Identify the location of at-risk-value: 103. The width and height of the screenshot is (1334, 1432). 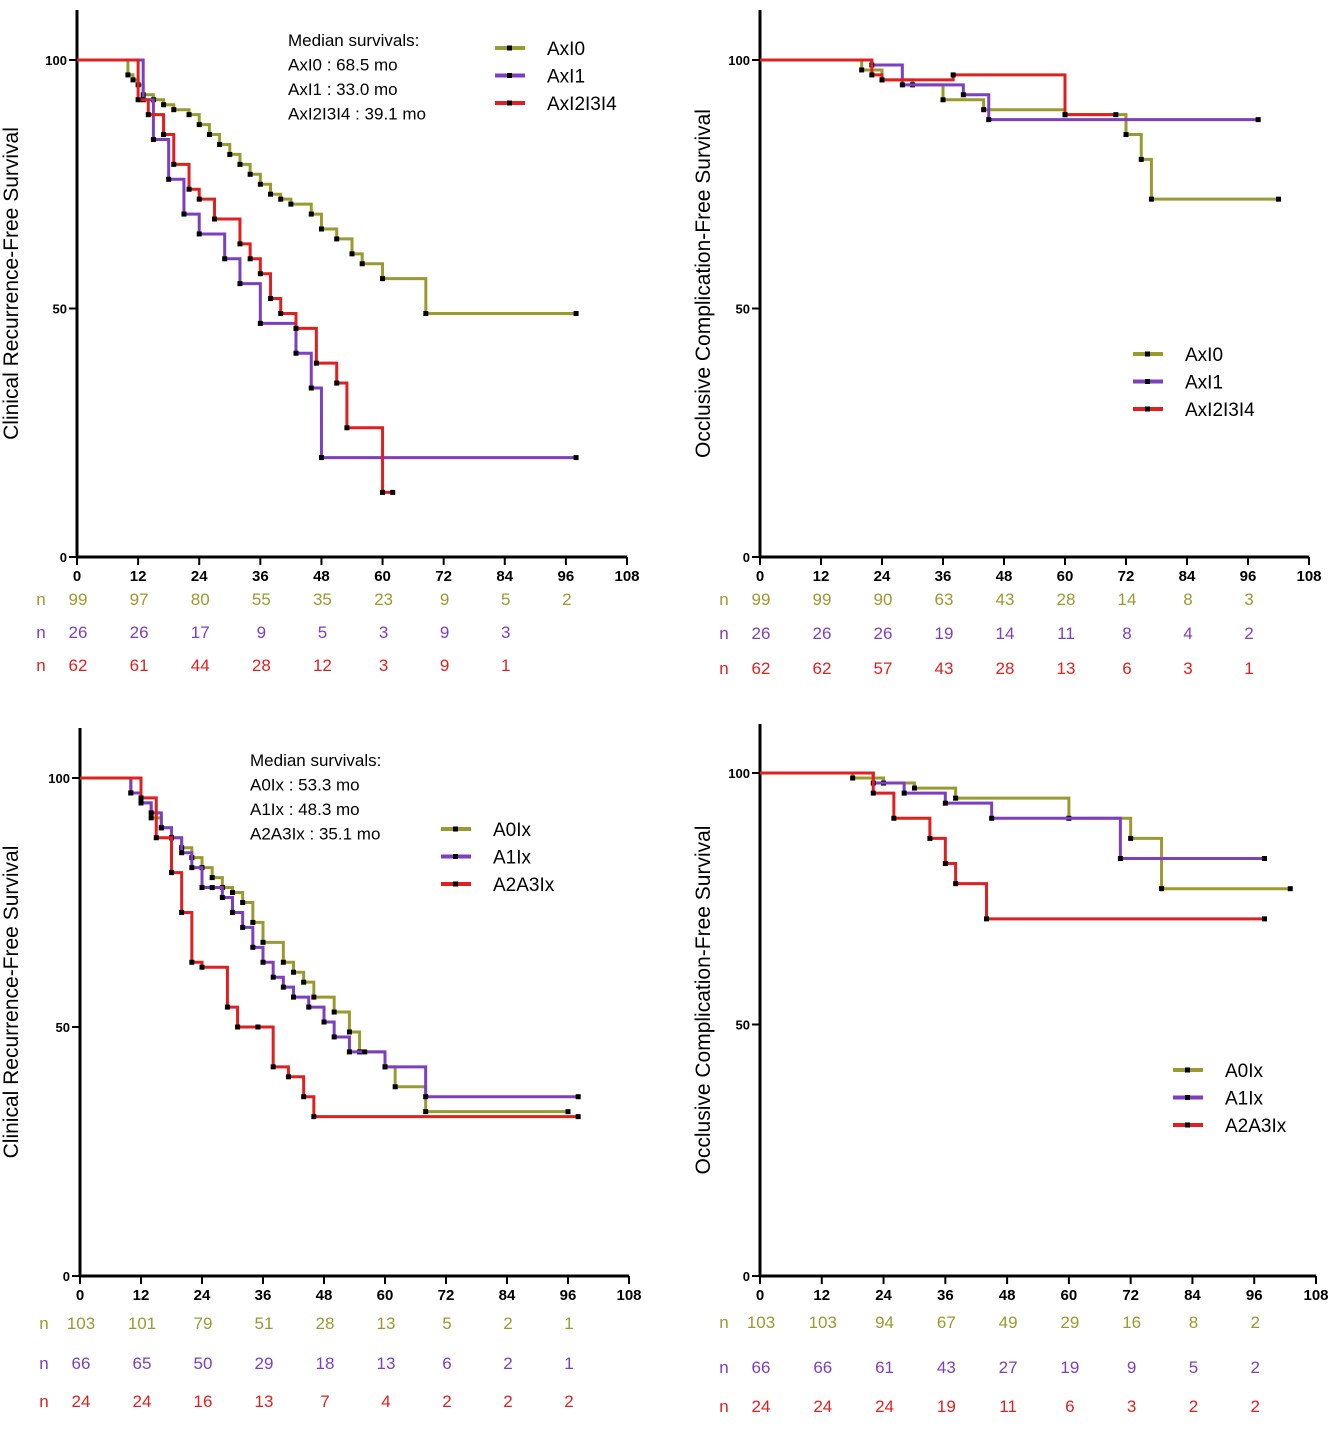
(761, 1322).